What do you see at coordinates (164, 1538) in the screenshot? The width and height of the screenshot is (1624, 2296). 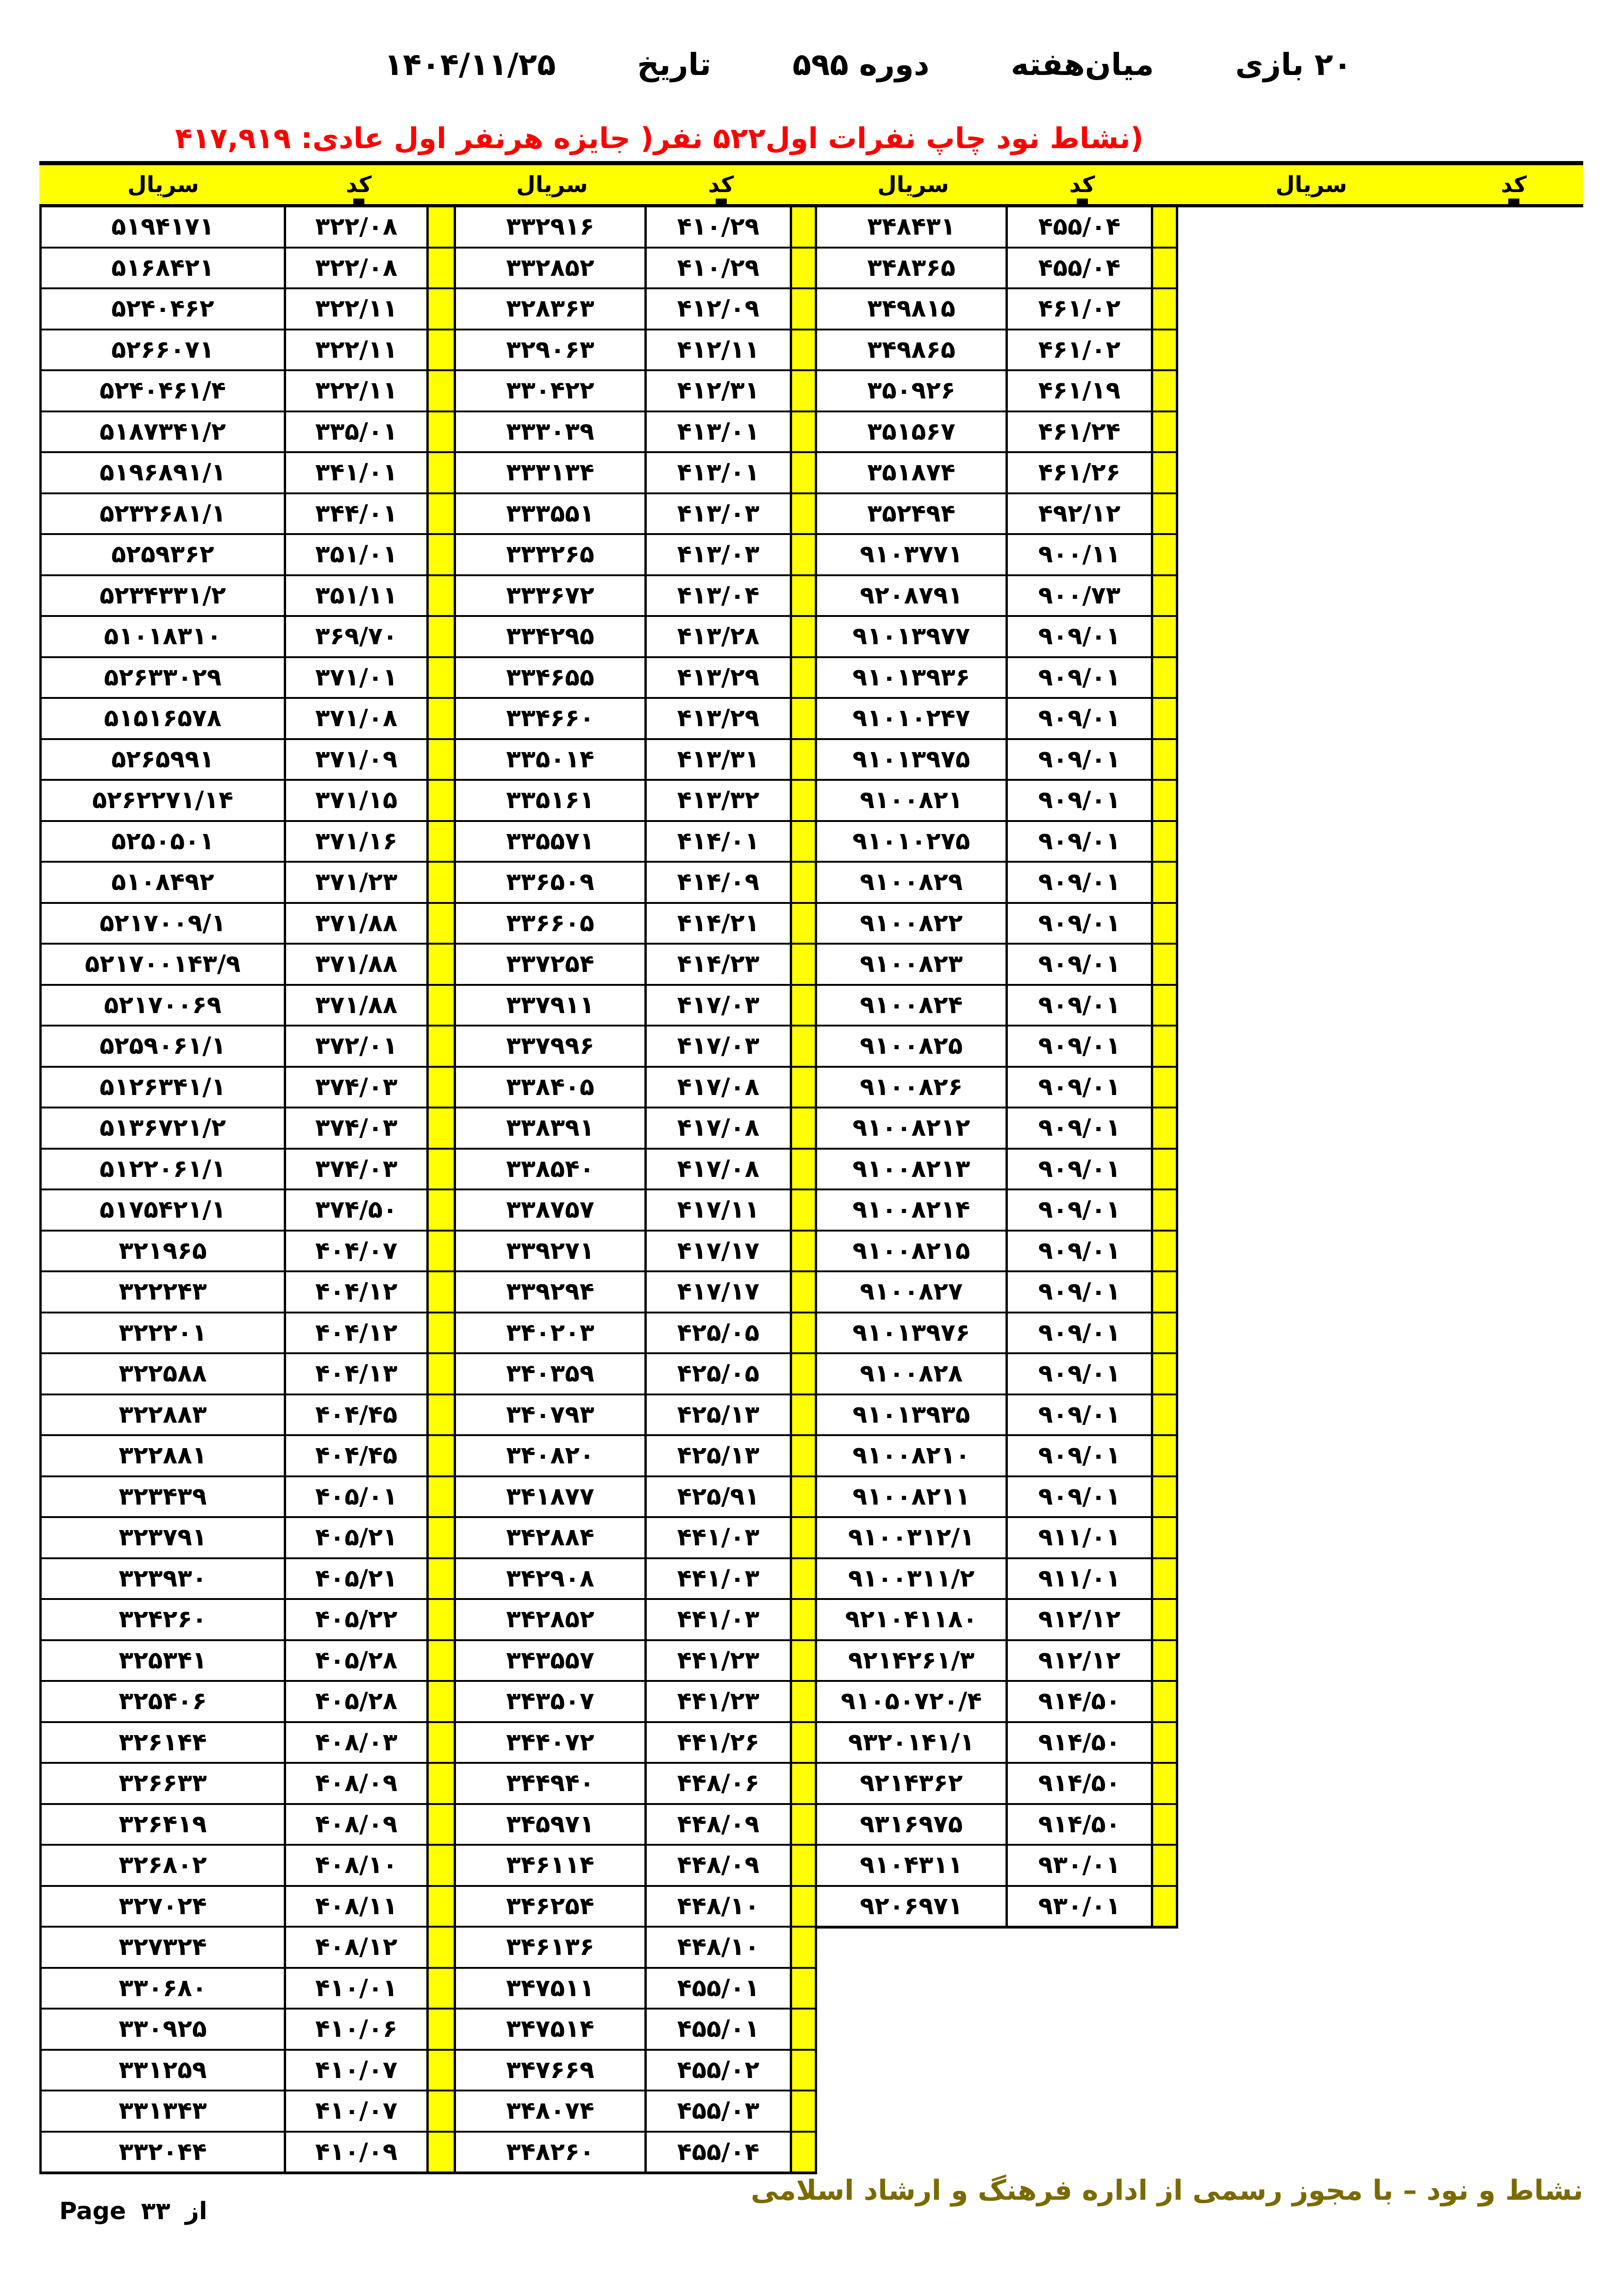 I see `serial-cell: ۳۲۳۷۹۱` at bounding box center [164, 1538].